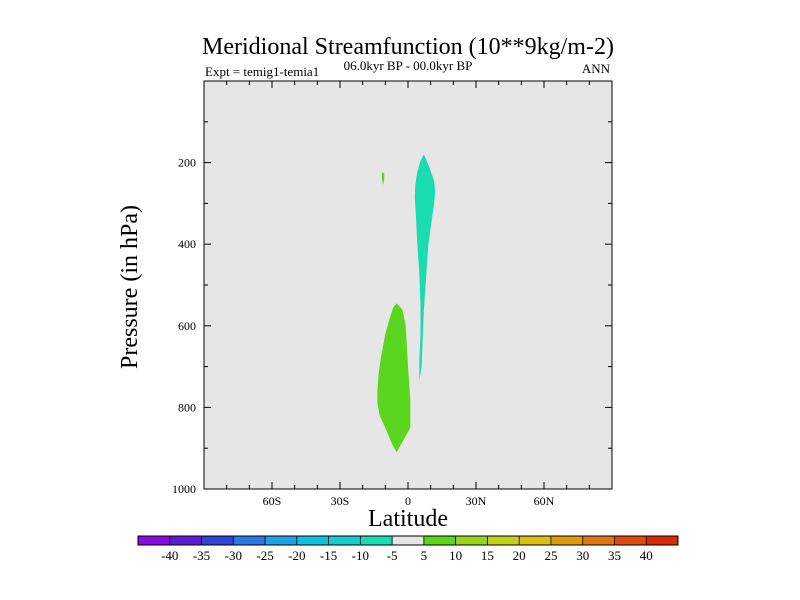 This screenshot has width=800, height=600. I want to click on x-tick-label: 30S, so click(340, 501).